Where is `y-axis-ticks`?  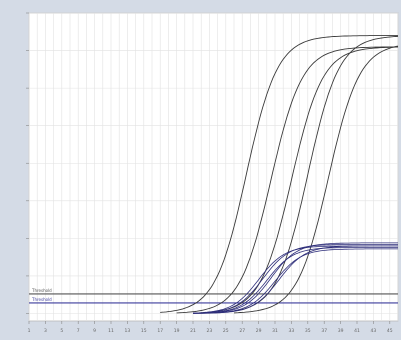
y-axis-ticks is located at coordinates (27, 163).